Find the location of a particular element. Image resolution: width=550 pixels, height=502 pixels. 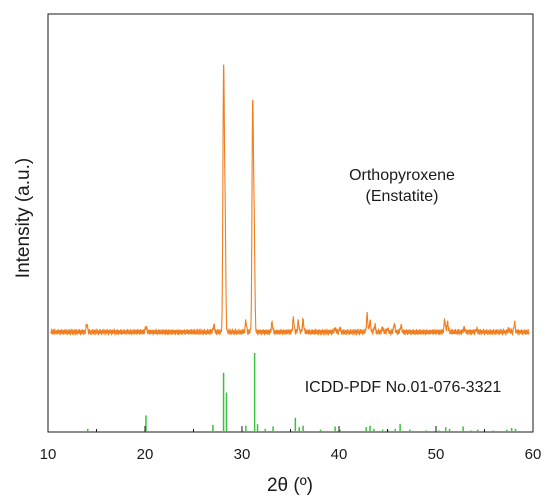

sample-label-line1: Orthopyroxene is located at coordinates (402, 175).